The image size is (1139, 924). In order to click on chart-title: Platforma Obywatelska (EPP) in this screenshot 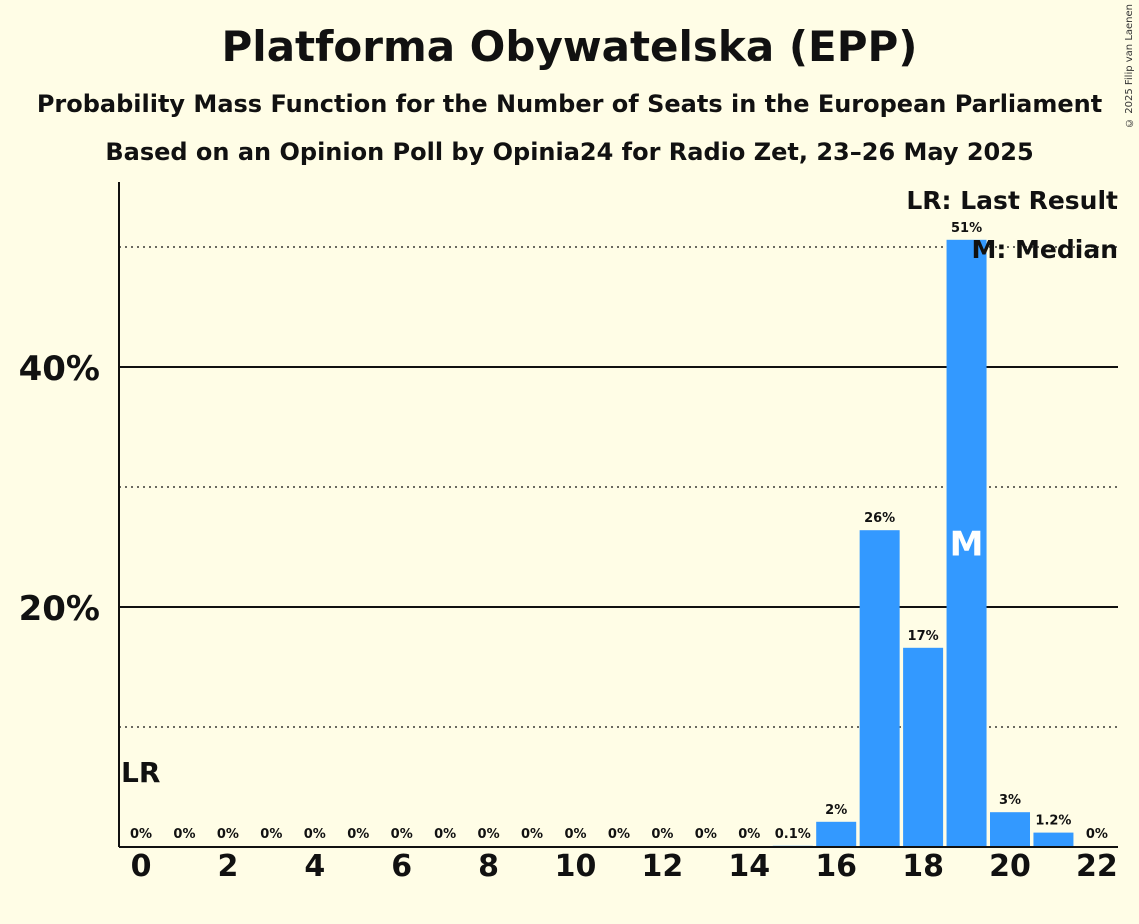, I will do `click(569, 46)`.